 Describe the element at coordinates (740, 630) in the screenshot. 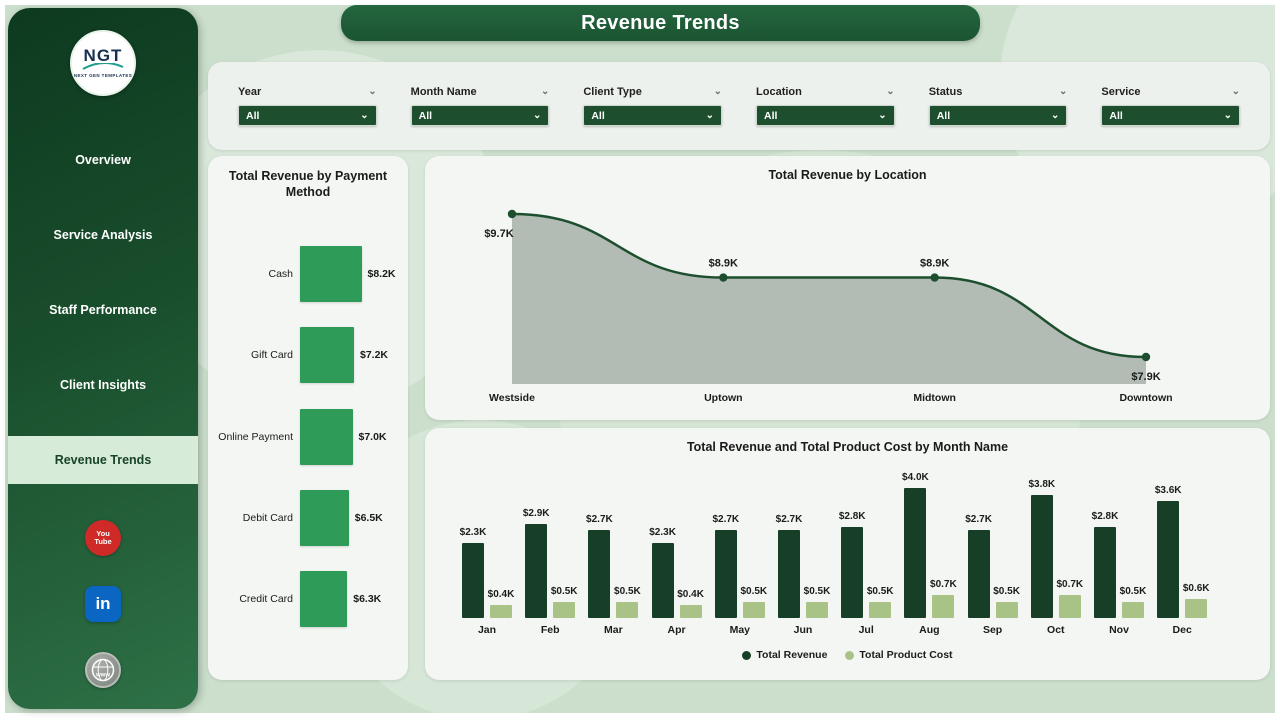

I see `x-axis-label-may: May` at that location.